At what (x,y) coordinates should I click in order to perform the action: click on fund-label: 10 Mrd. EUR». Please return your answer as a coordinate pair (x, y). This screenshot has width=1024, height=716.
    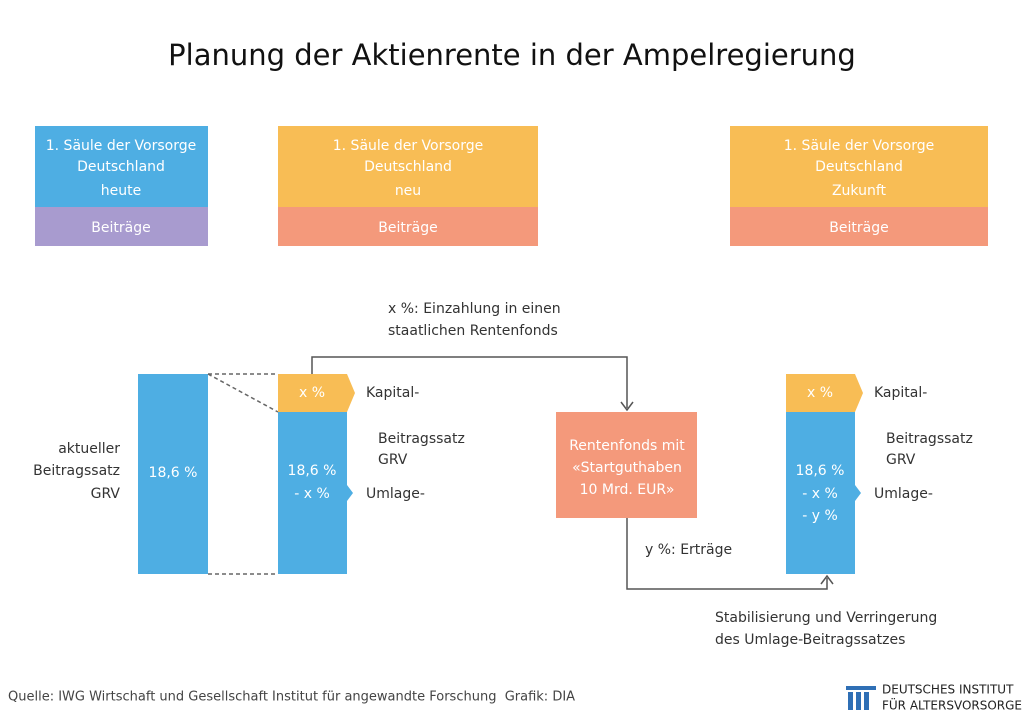
    Looking at the image, I should click on (627, 490).